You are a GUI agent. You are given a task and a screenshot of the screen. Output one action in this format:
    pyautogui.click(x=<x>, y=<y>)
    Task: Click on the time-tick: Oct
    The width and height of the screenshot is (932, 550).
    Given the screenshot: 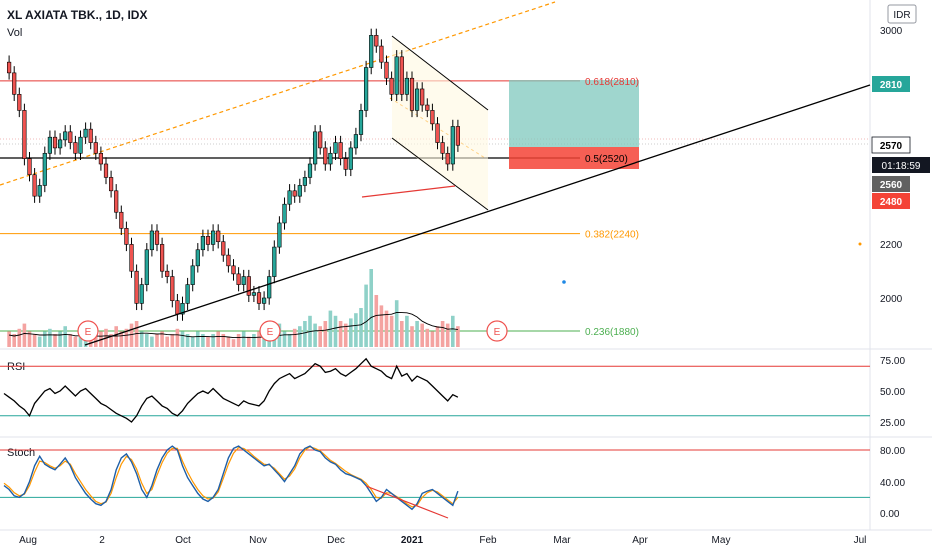 What is the action you would take?
    pyautogui.click(x=183, y=540)
    